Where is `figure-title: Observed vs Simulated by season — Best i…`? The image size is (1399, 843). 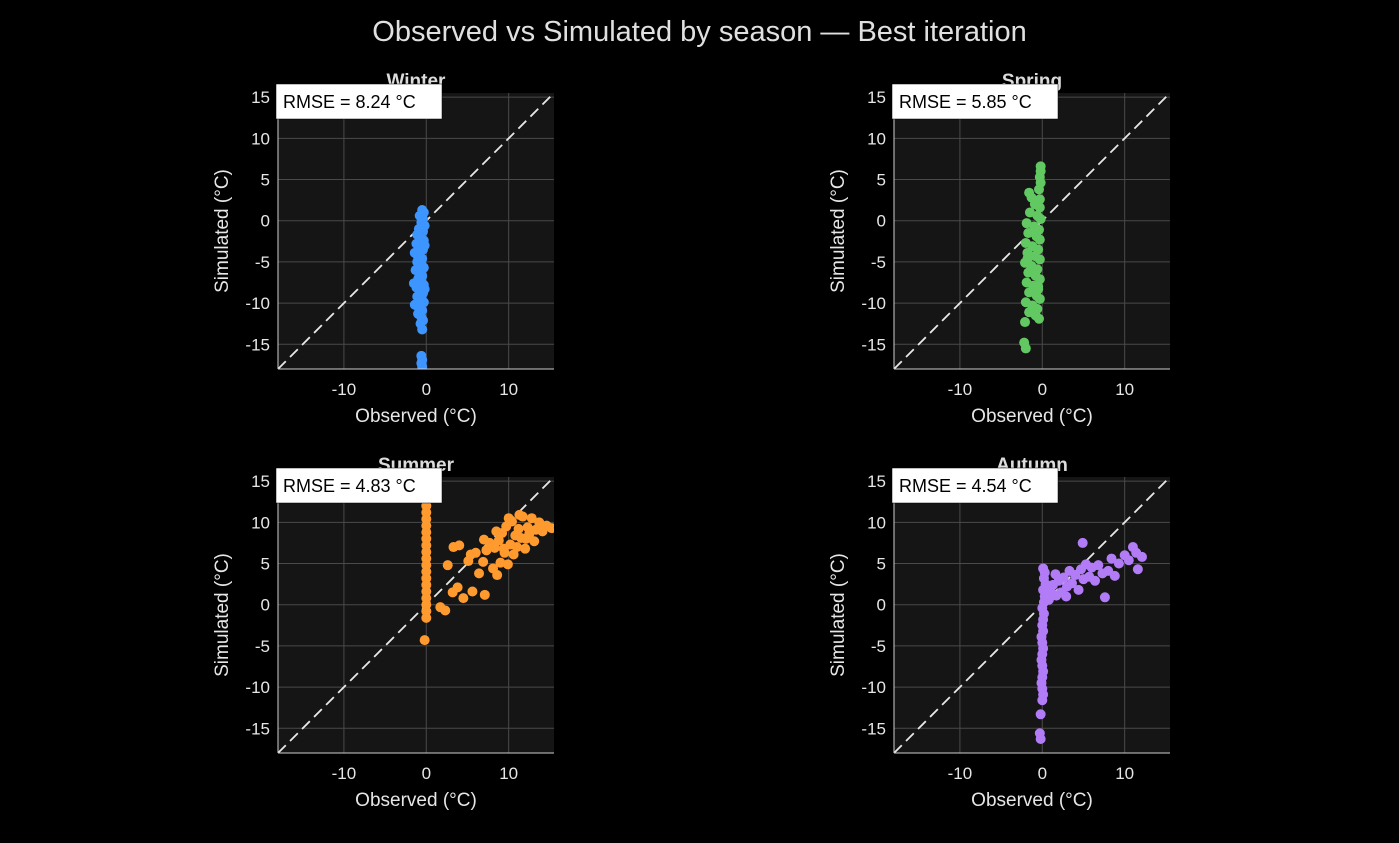
figure-title: Observed vs Simulated by season — Best i… is located at coordinates (699, 32).